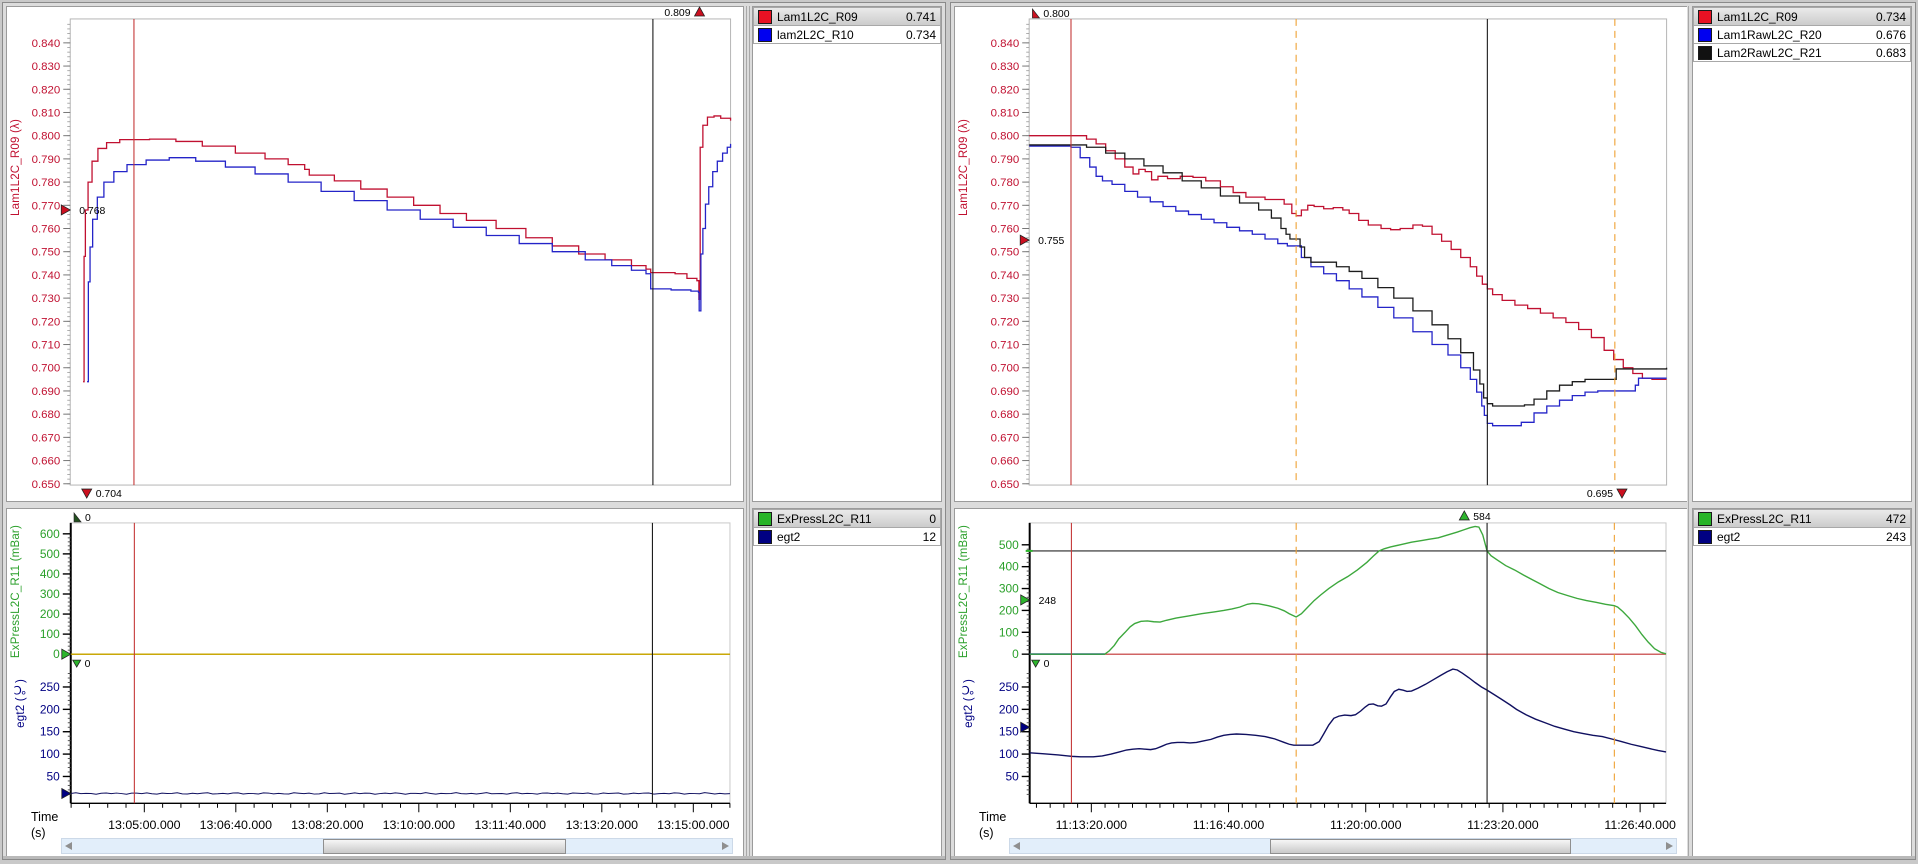  Describe the element at coordinates (1048, 601) in the screenshot. I see `svg-text: 248` at that location.